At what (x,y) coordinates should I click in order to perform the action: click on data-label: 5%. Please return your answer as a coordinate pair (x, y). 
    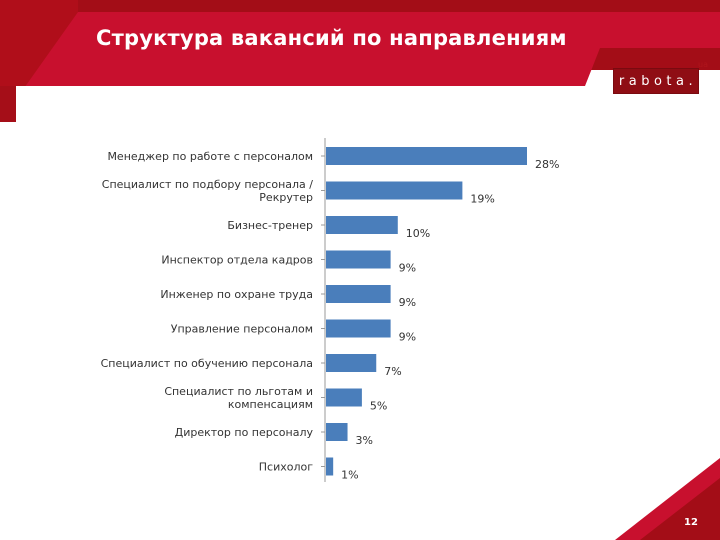
    Looking at the image, I should click on (378, 406).